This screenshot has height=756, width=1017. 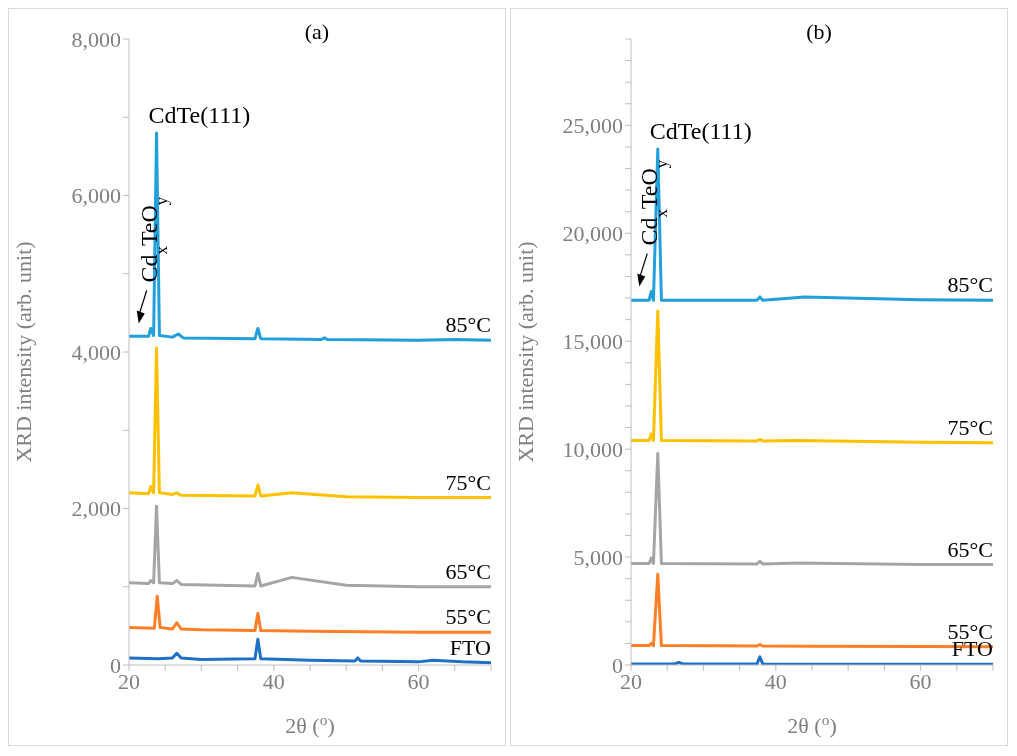 I want to click on y-tick-label: 6,000, so click(x=96, y=196).